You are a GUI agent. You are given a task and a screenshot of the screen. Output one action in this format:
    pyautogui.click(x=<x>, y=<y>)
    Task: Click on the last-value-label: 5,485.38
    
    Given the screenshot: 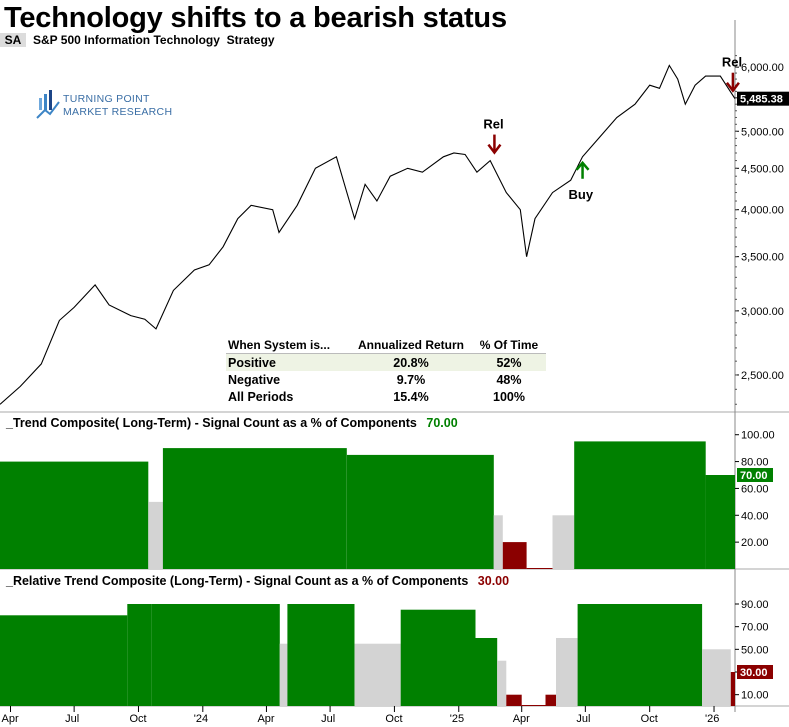 What is the action you would take?
    pyautogui.click(x=761, y=100)
    